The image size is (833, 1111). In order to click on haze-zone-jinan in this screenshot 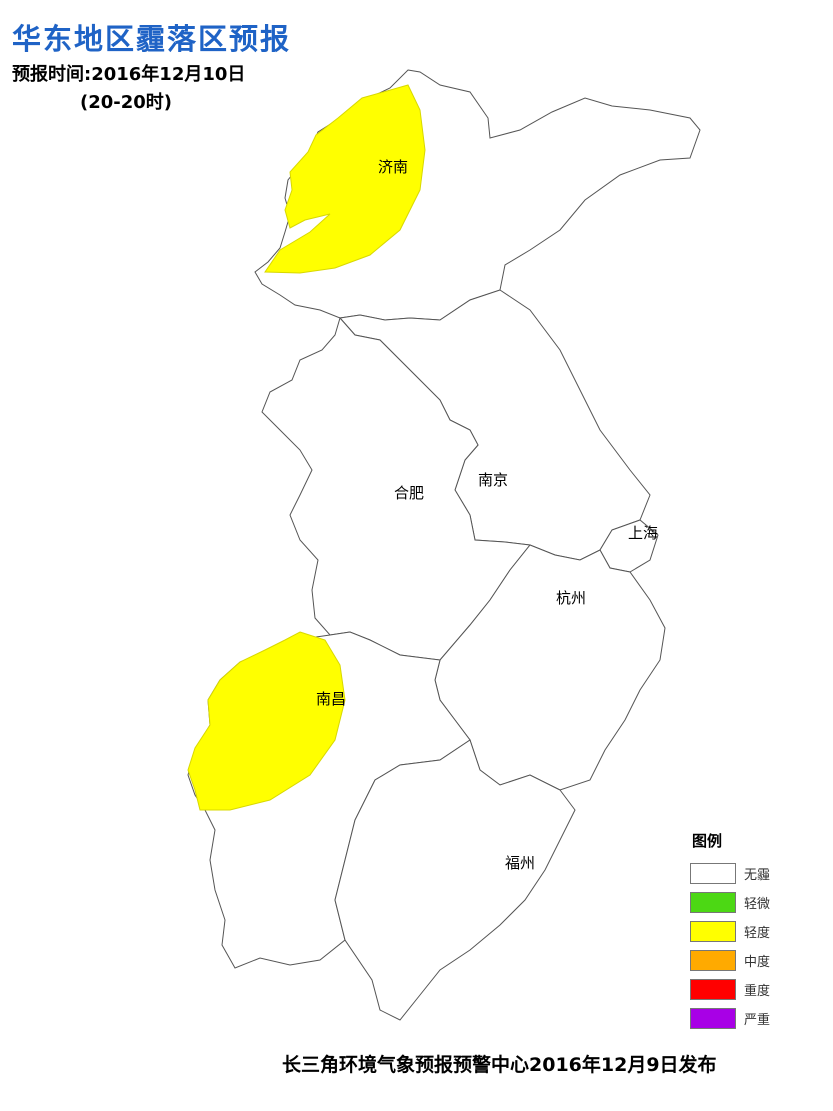, I will do `click(345, 179)`.